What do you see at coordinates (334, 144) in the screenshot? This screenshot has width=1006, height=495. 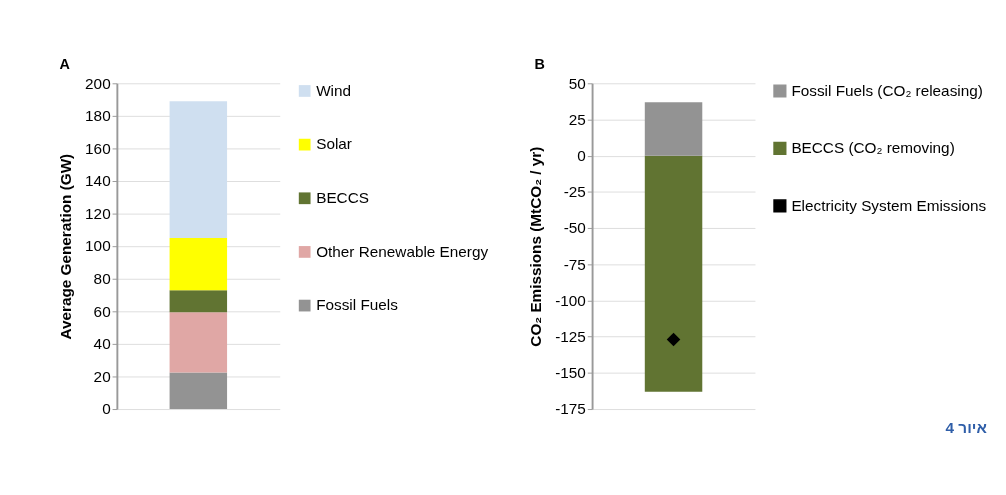 I see `legend-label: Solar` at bounding box center [334, 144].